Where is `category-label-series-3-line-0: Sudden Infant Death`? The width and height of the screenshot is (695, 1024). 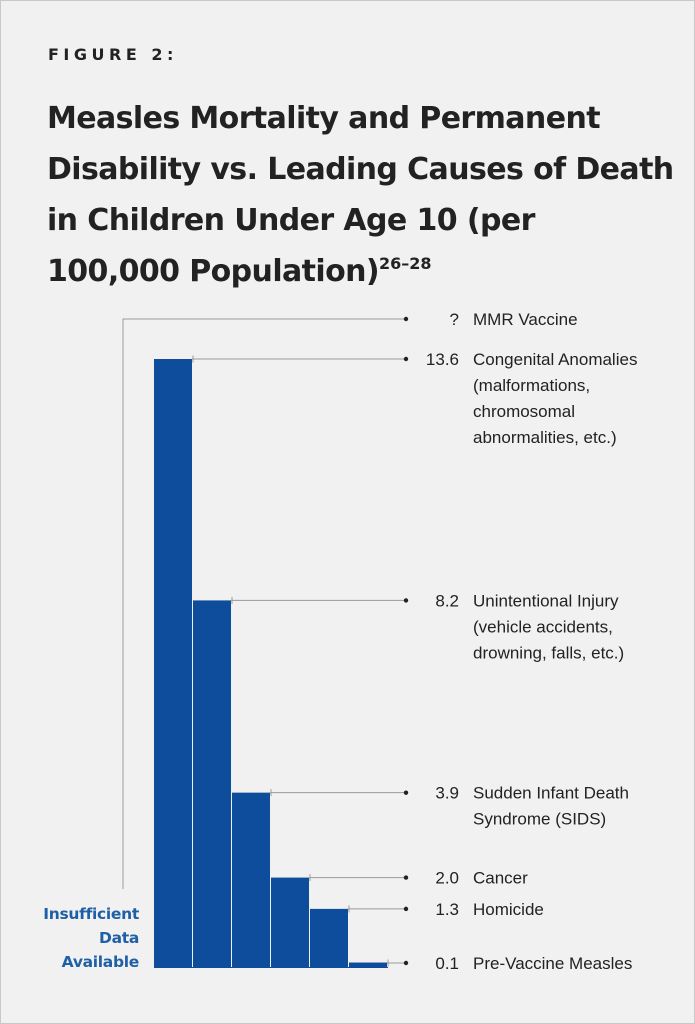 category-label-series-3-line-0: Sudden Infant Death is located at coordinates (551, 793).